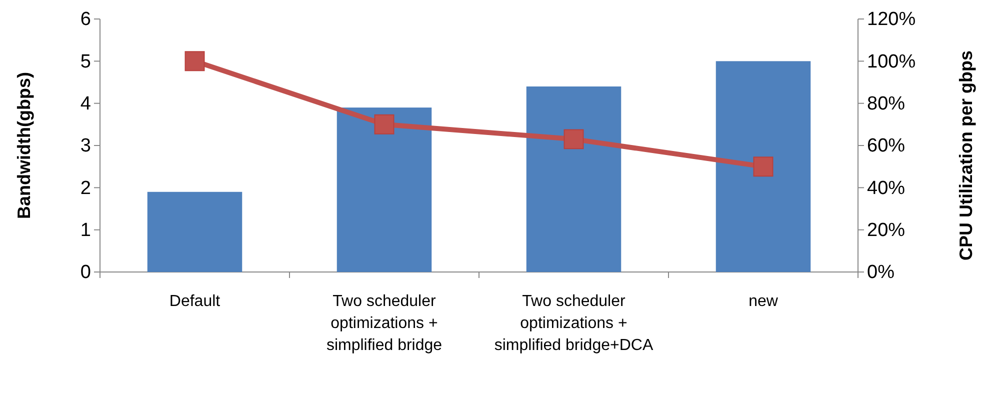  Describe the element at coordinates (886, 103) in the screenshot. I see `y2-tick-label: 80%` at that location.